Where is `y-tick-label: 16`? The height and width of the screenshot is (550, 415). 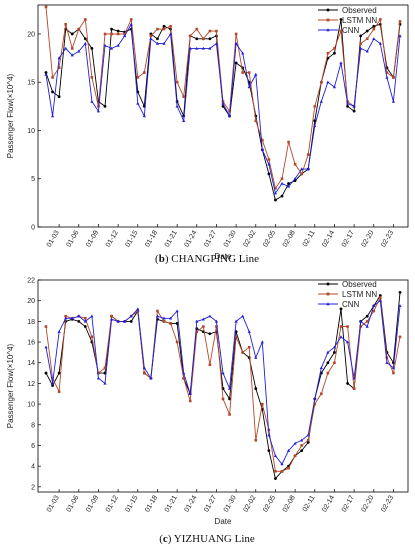 y-tick-label: 16 is located at coordinates (31, 343).